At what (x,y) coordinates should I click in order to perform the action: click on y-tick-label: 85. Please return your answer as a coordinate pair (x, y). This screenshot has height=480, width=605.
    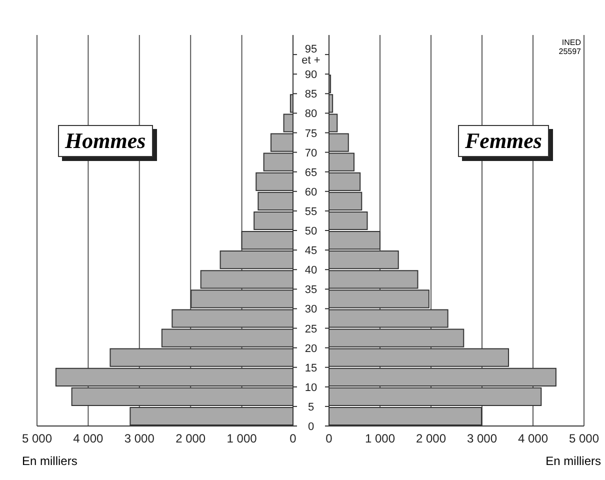
    Looking at the image, I should click on (311, 94).